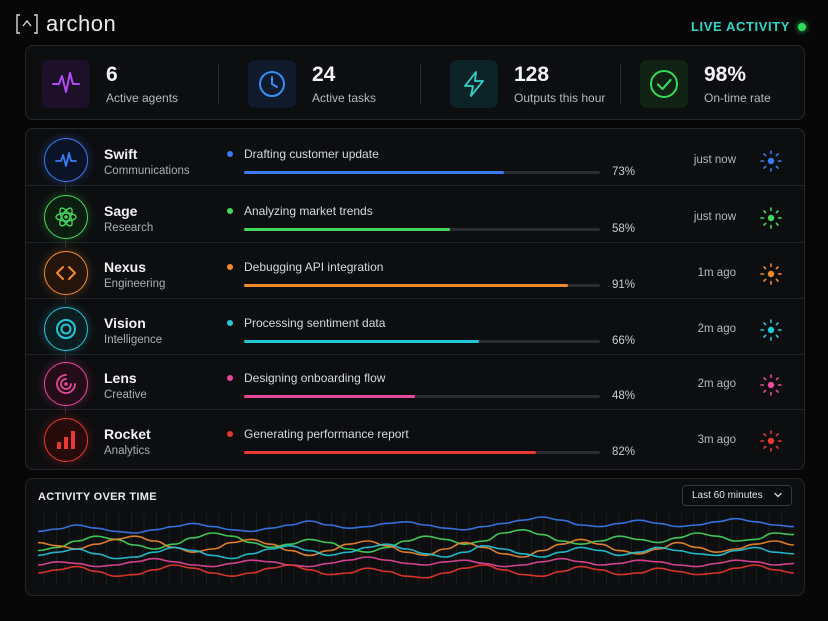 The height and width of the screenshot is (621, 828). Describe the element at coordinates (66, 160) in the screenshot. I see `pulse-icon` at that location.